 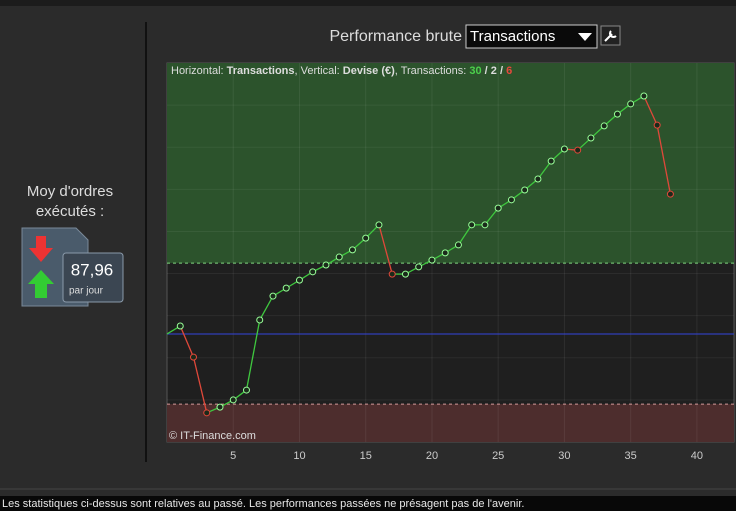 What do you see at coordinates (92, 269) in the screenshot?
I see `average-value: 87,96` at bounding box center [92, 269].